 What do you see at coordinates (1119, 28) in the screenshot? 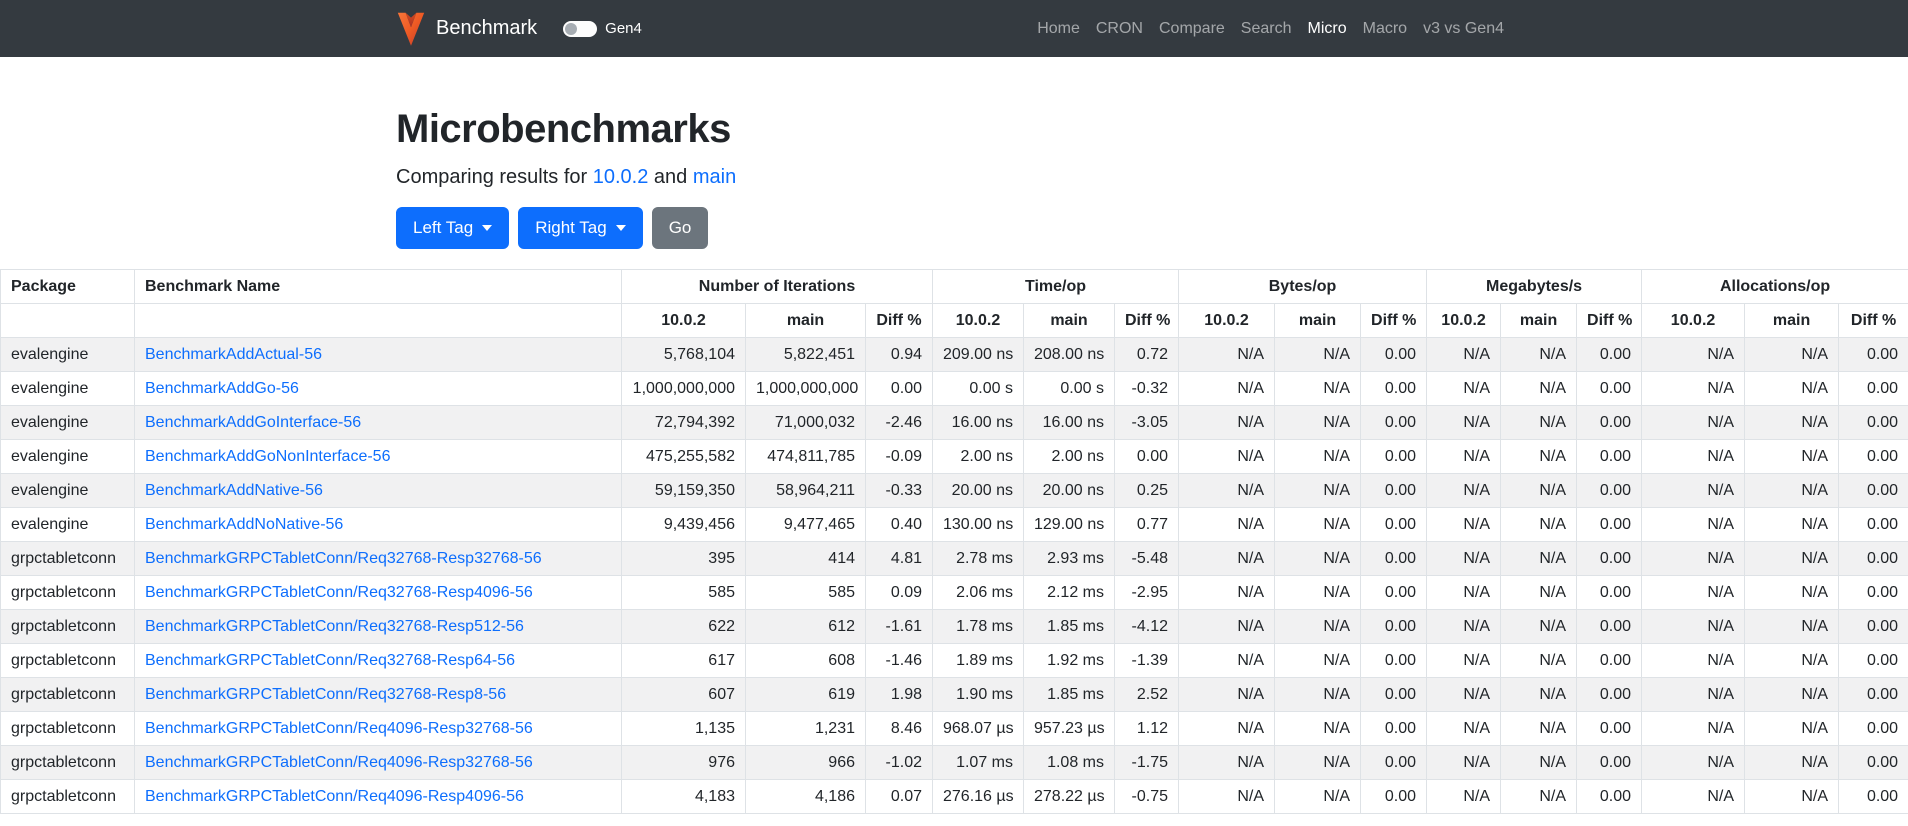
I see `nav-item-cron: CRON` at bounding box center [1119, 28].